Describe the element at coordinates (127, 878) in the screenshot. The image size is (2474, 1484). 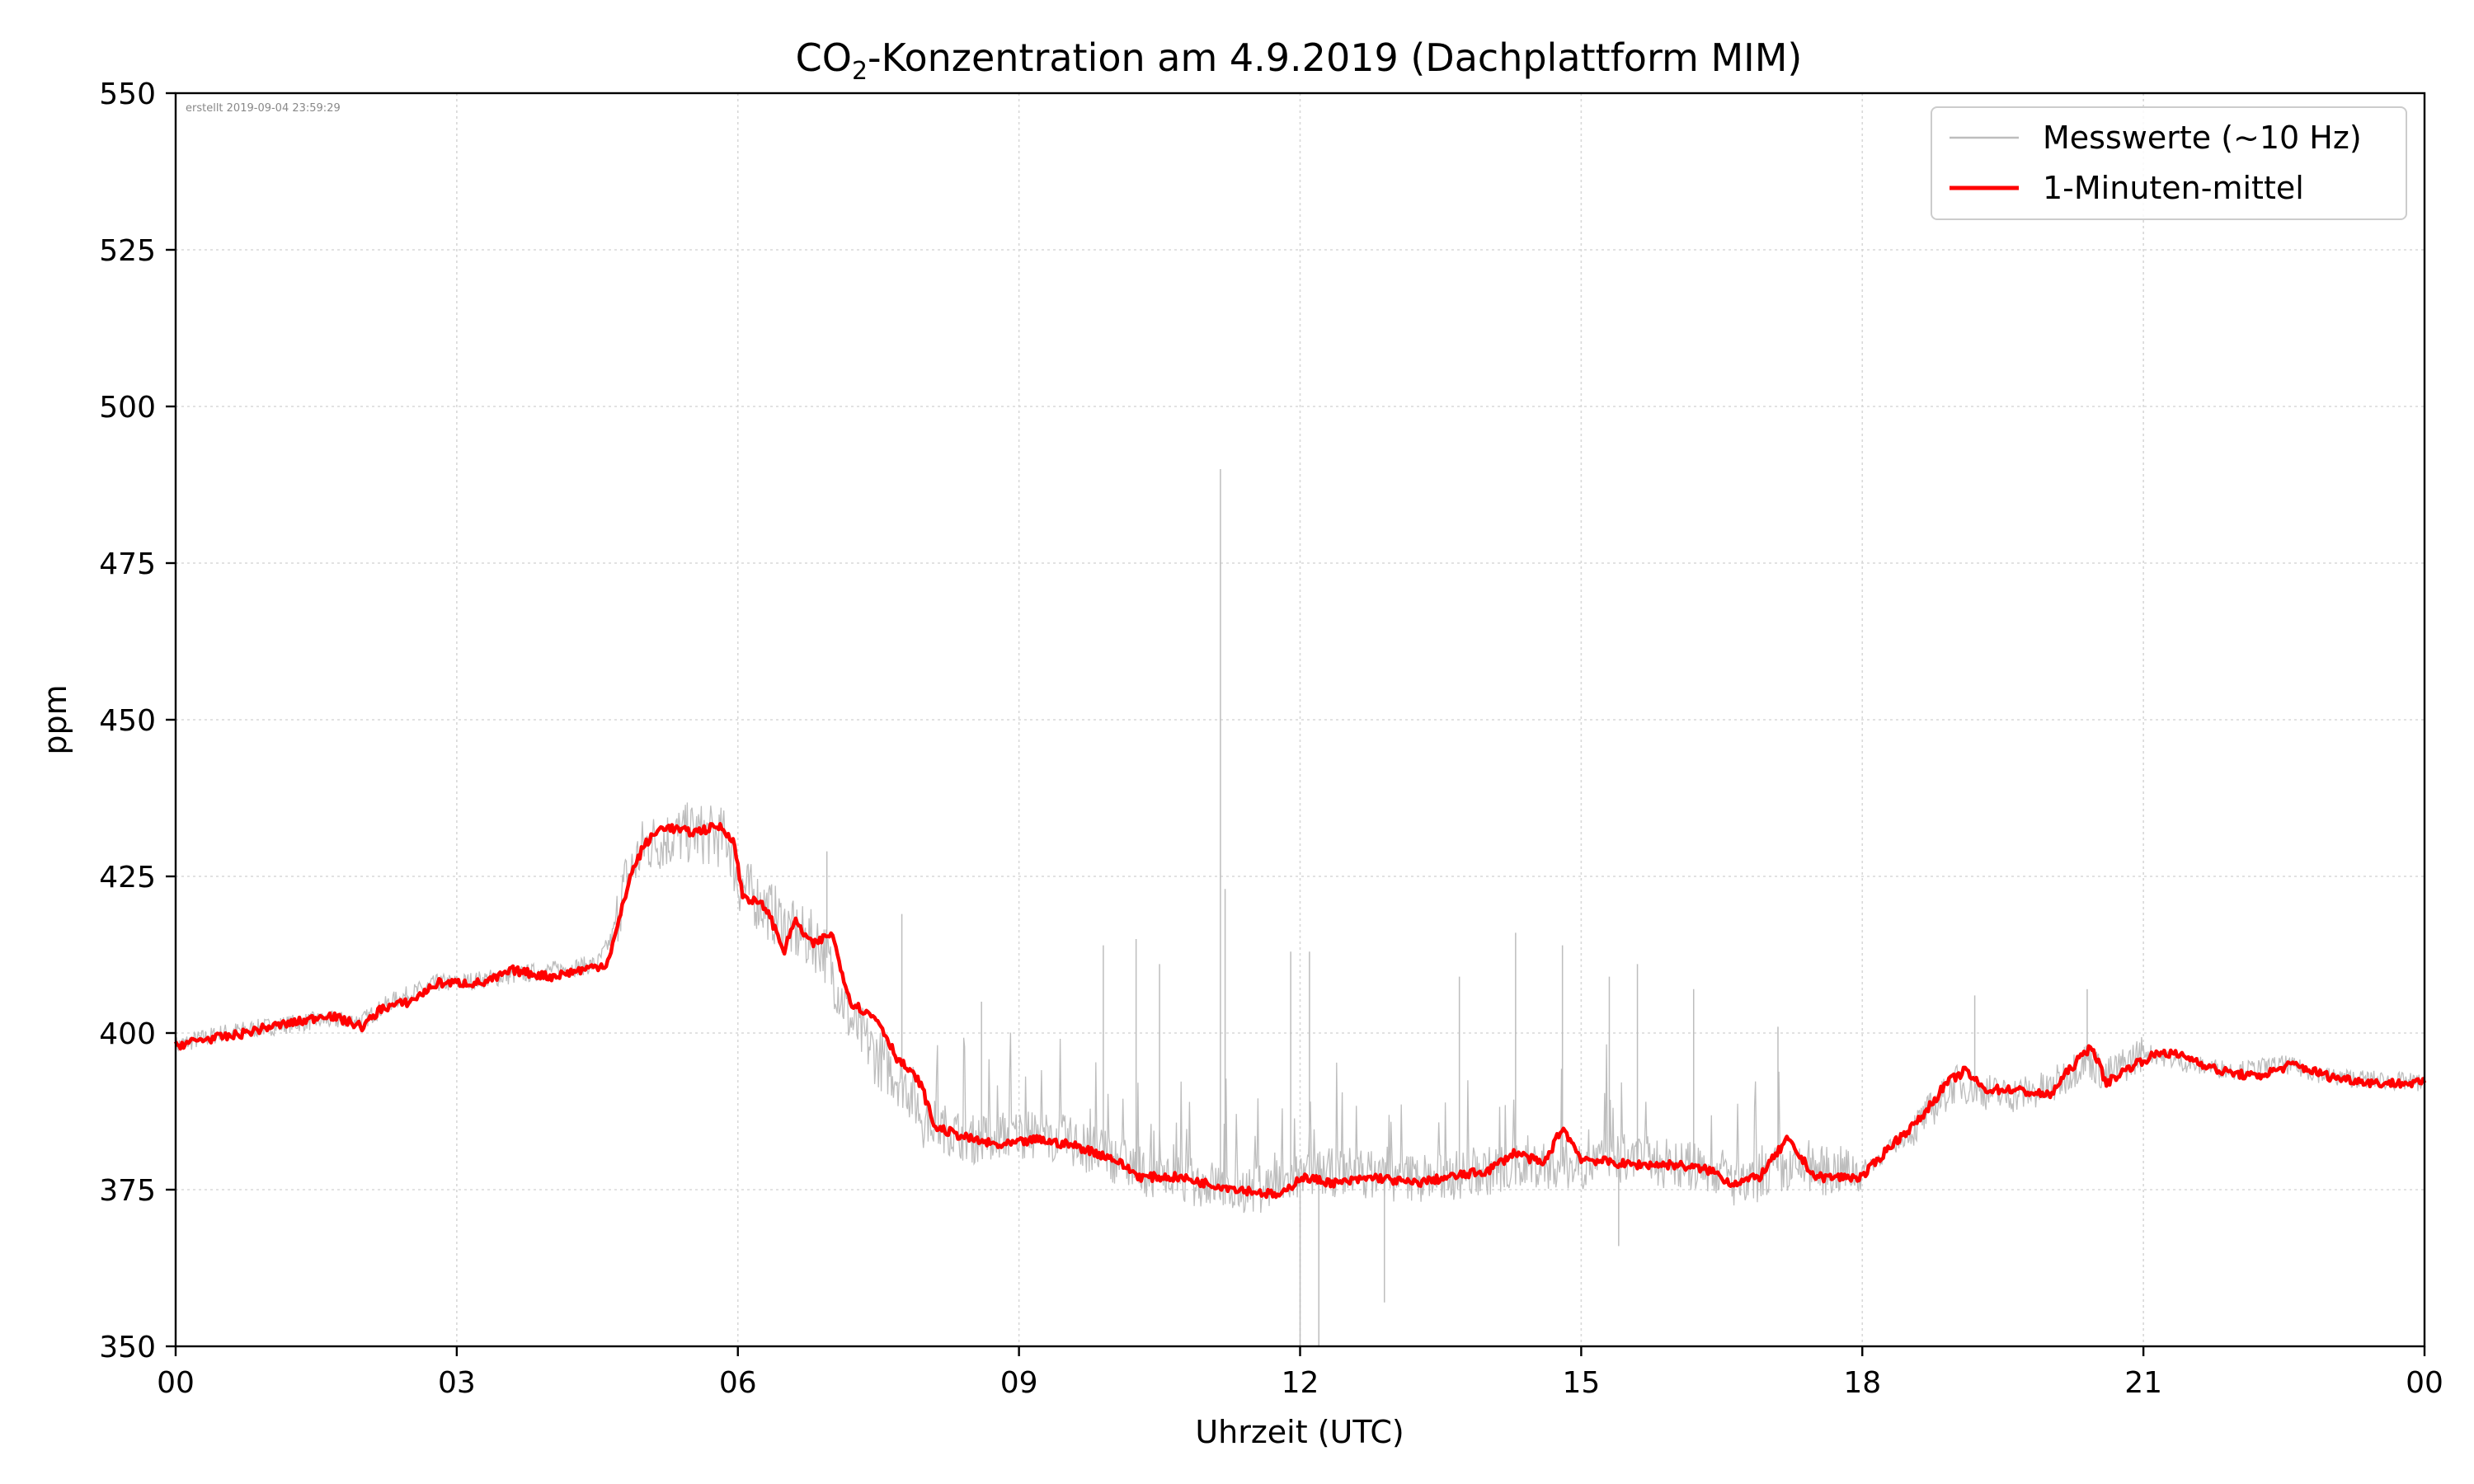
I see `y-tick-label: 425` at that location.